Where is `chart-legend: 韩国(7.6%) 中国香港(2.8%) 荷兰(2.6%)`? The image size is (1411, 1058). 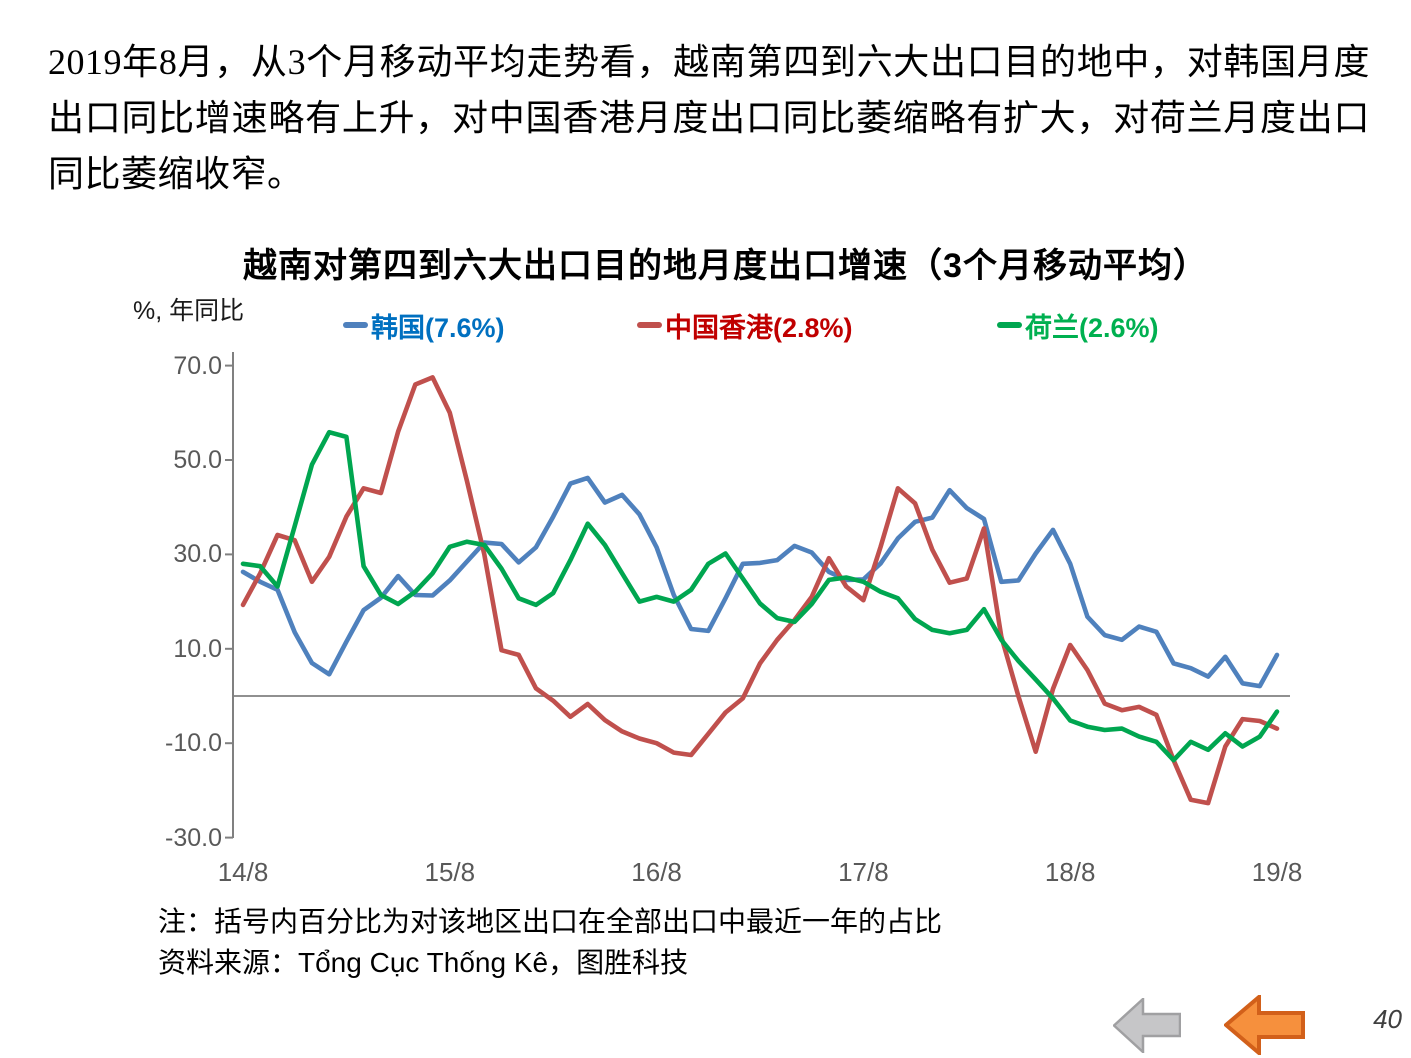
chart-legend: 韩国(7.6%) 中国香港(2.8%) 荷兰(2.6%) is located at coordinates (705, 325).